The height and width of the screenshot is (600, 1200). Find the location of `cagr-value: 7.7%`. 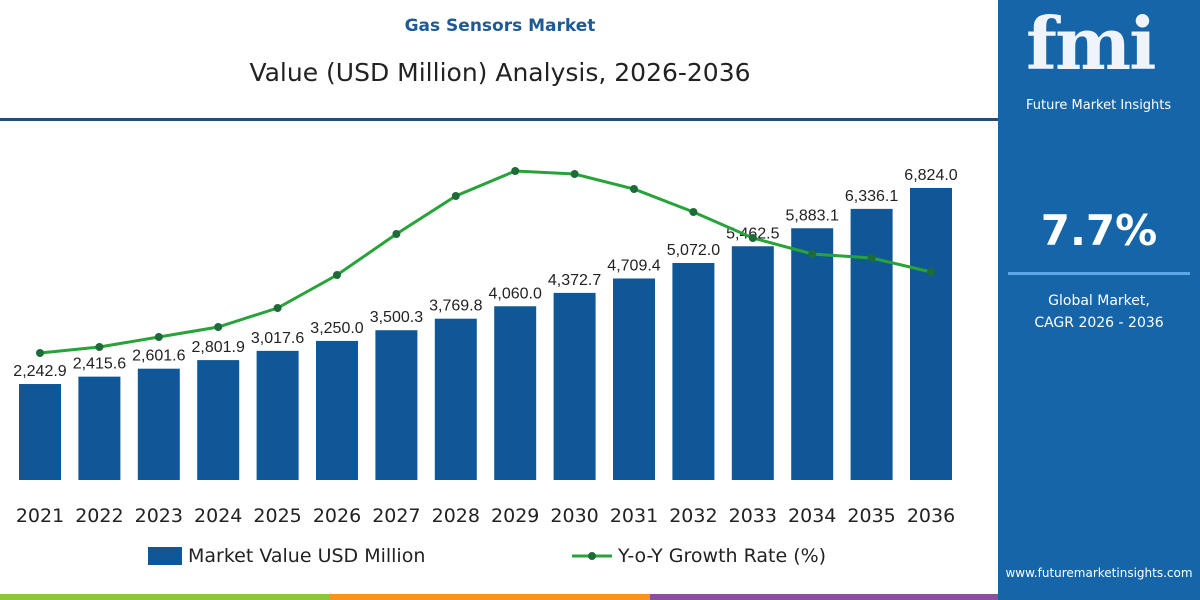

cagr-value: 7.7% is located at coordinates (1099, 230).